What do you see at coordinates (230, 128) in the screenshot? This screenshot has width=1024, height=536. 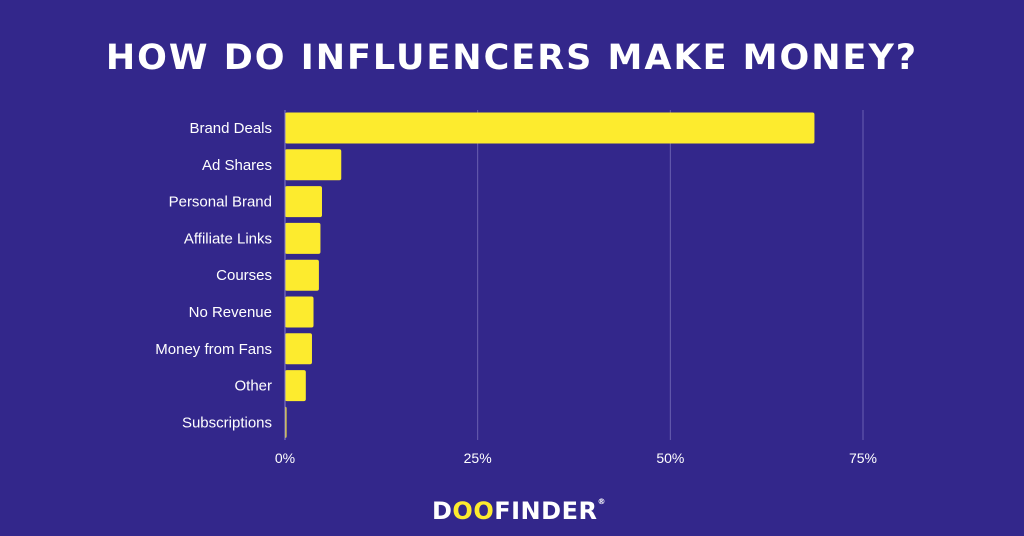 I see `category-label: Brand Deals` at bounding box center [230, 128].